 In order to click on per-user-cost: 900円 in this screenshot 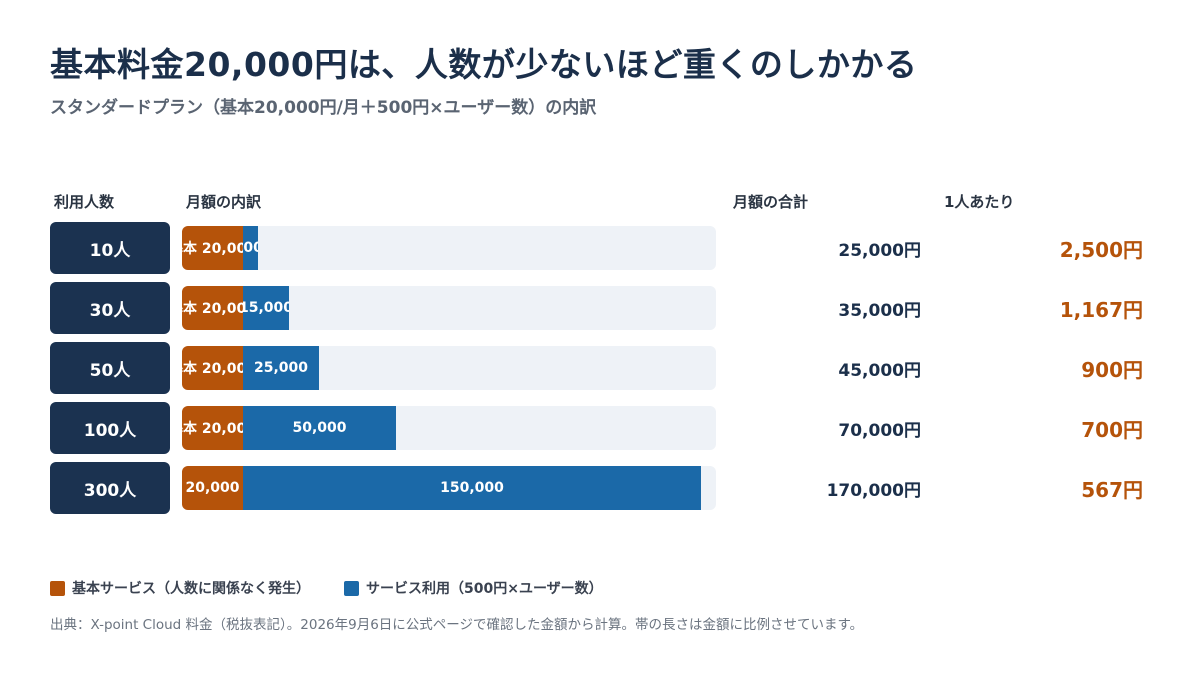, I will do `click(1112, 369)`.